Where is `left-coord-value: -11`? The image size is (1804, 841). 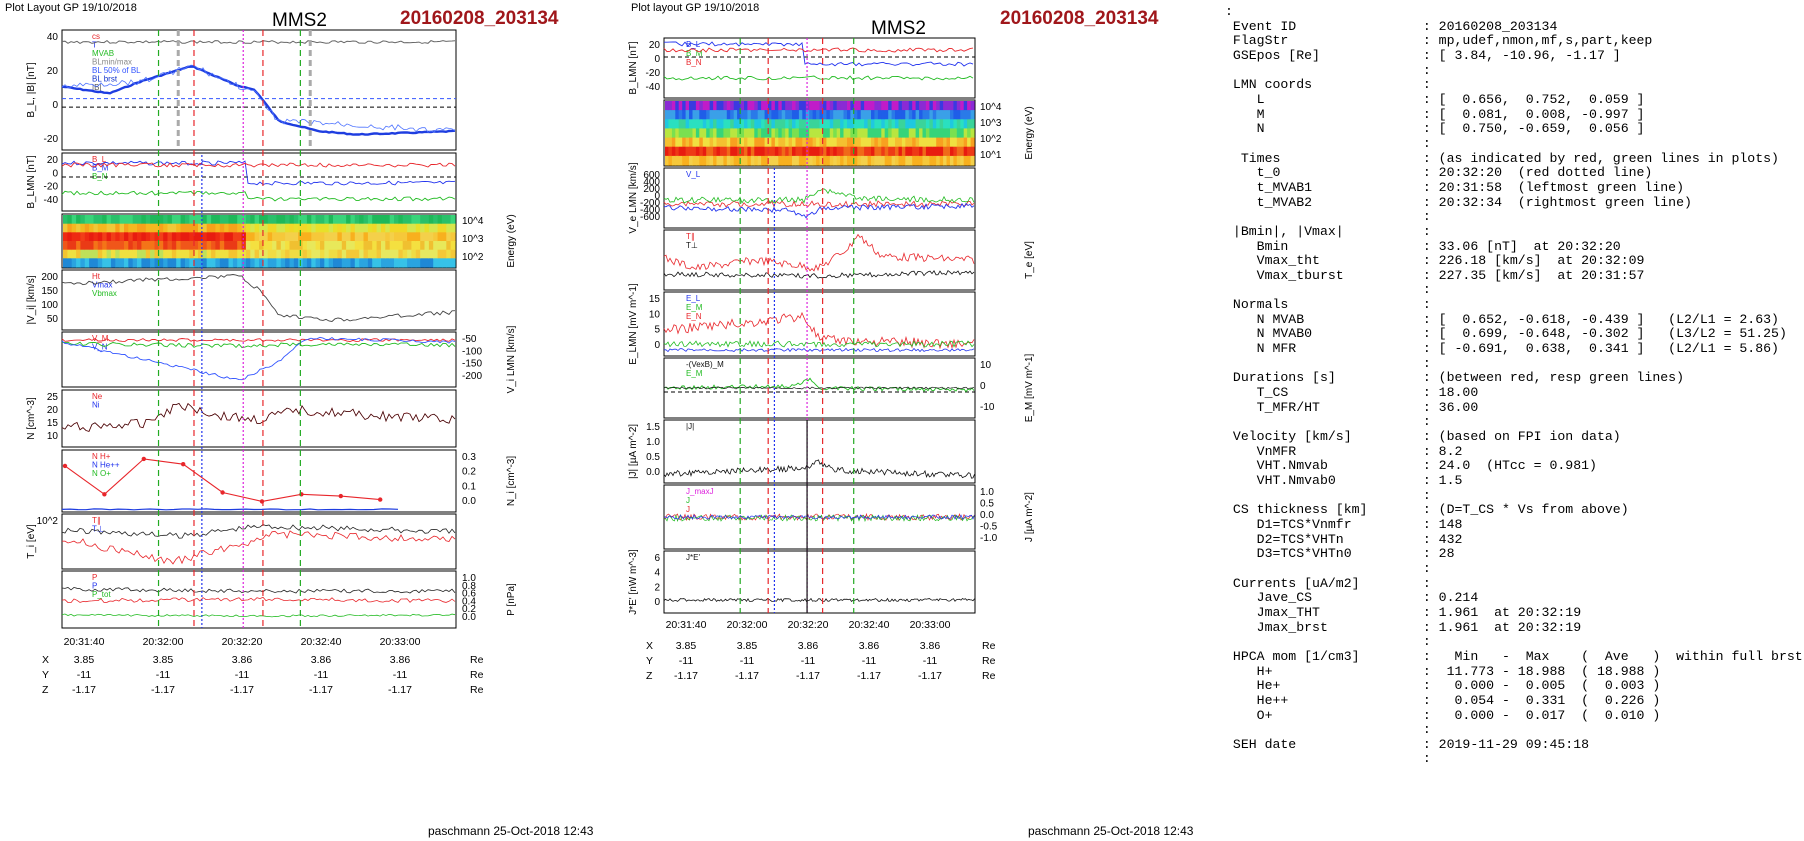
left-coord-value: -11 is located at coordinates (242, 675).